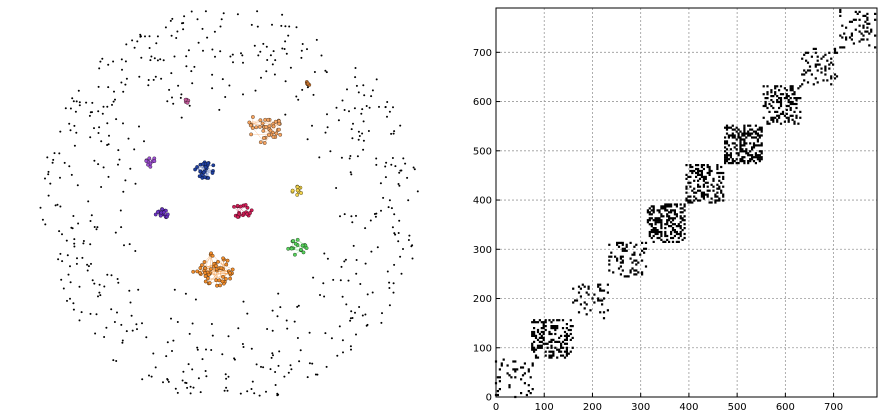 This screenshot has height=419, width=882. Describe the element at coordinates (482, 53) in the screenshot. I see `y-tick-label: 700` at that location.